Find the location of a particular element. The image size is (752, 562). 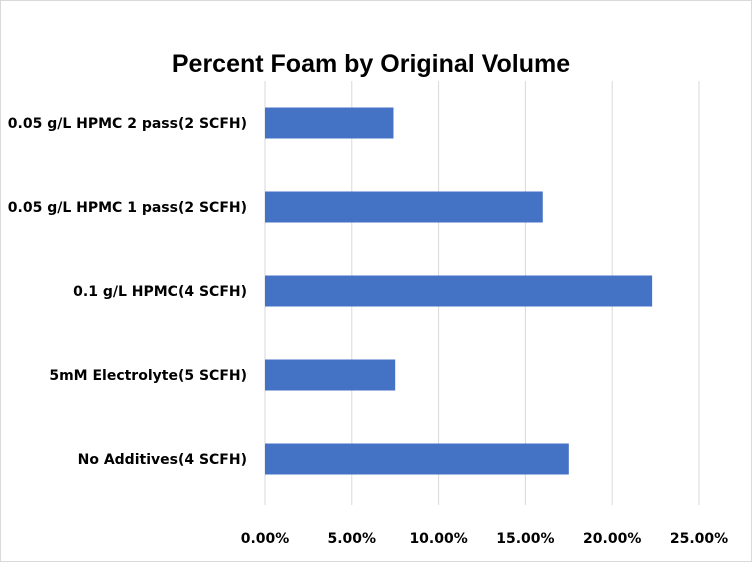

chart-title: Percent Foam by Original Volume is located at coordinates (371, 64).